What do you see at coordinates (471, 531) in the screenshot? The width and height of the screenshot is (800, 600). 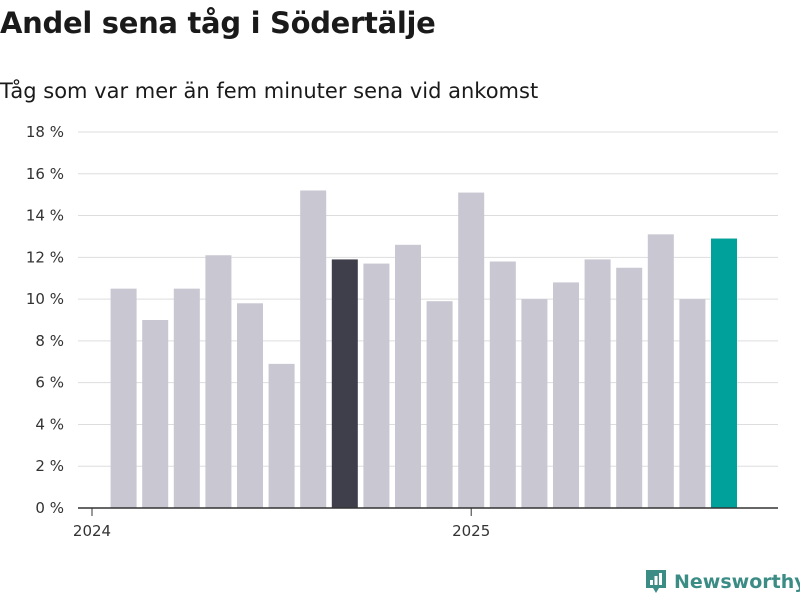 I see `x-tick-label: 2025` at bounding box center [471, 531].